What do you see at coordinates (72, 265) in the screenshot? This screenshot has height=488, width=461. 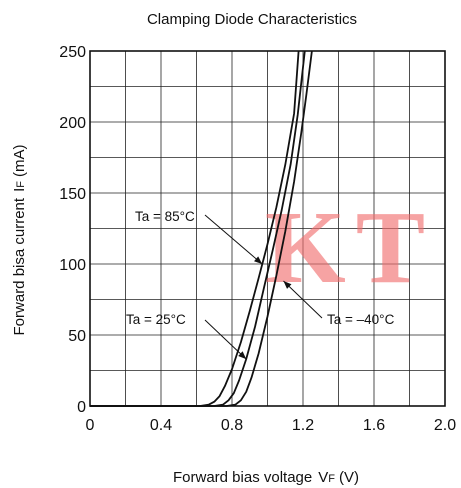 I see `y-tick-label: 100` at bounding box center [72, 265].